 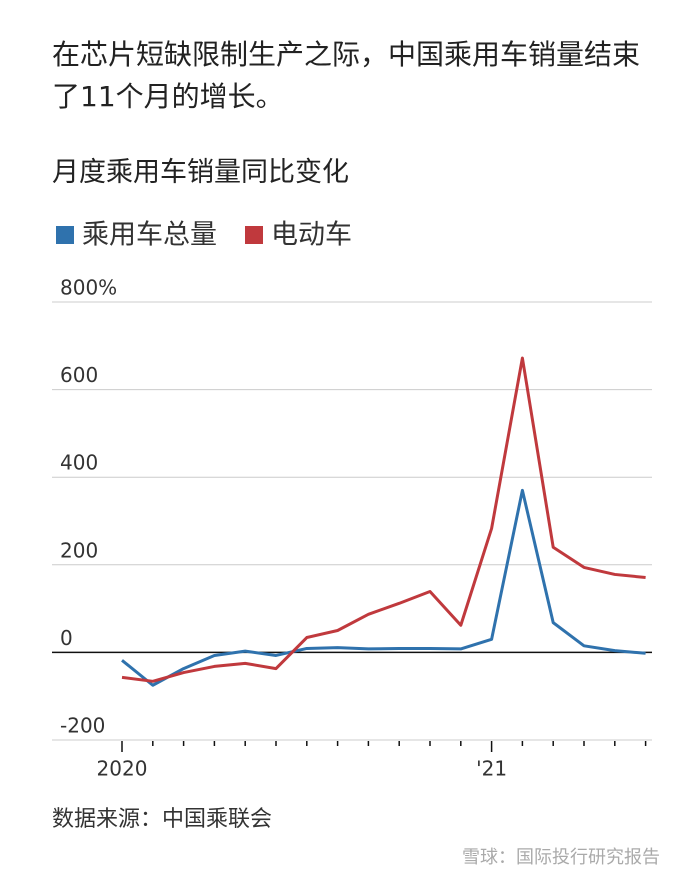 I want to click on y-tick-label: 0, so click(x=66, y=638).